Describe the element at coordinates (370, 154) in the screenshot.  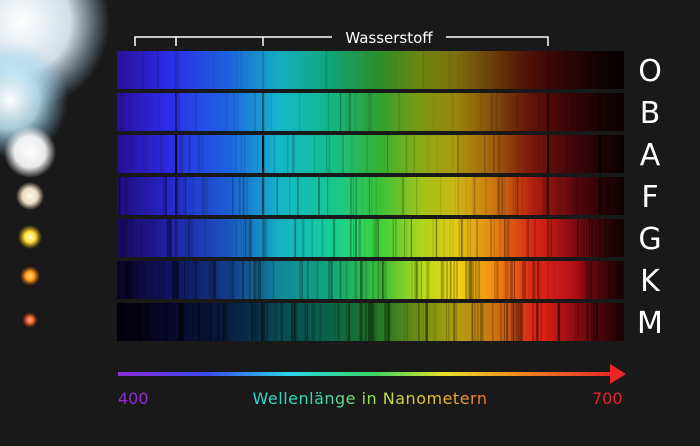
I see `spectrum-a` at that location.